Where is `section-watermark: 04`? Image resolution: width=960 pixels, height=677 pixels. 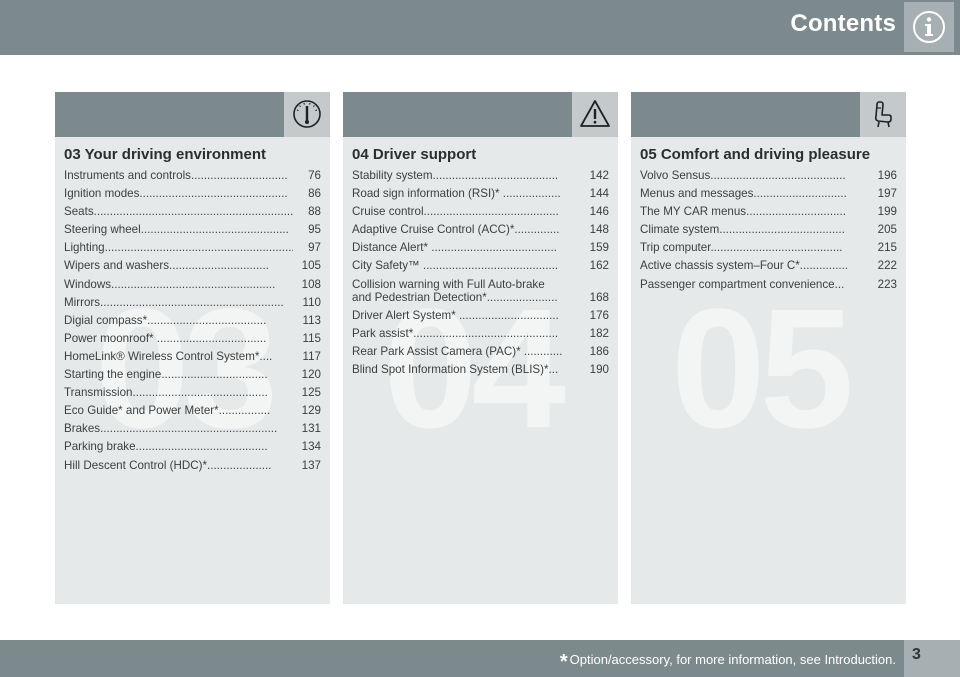
section-watermark: 04 is located at coordinates (474, 369).